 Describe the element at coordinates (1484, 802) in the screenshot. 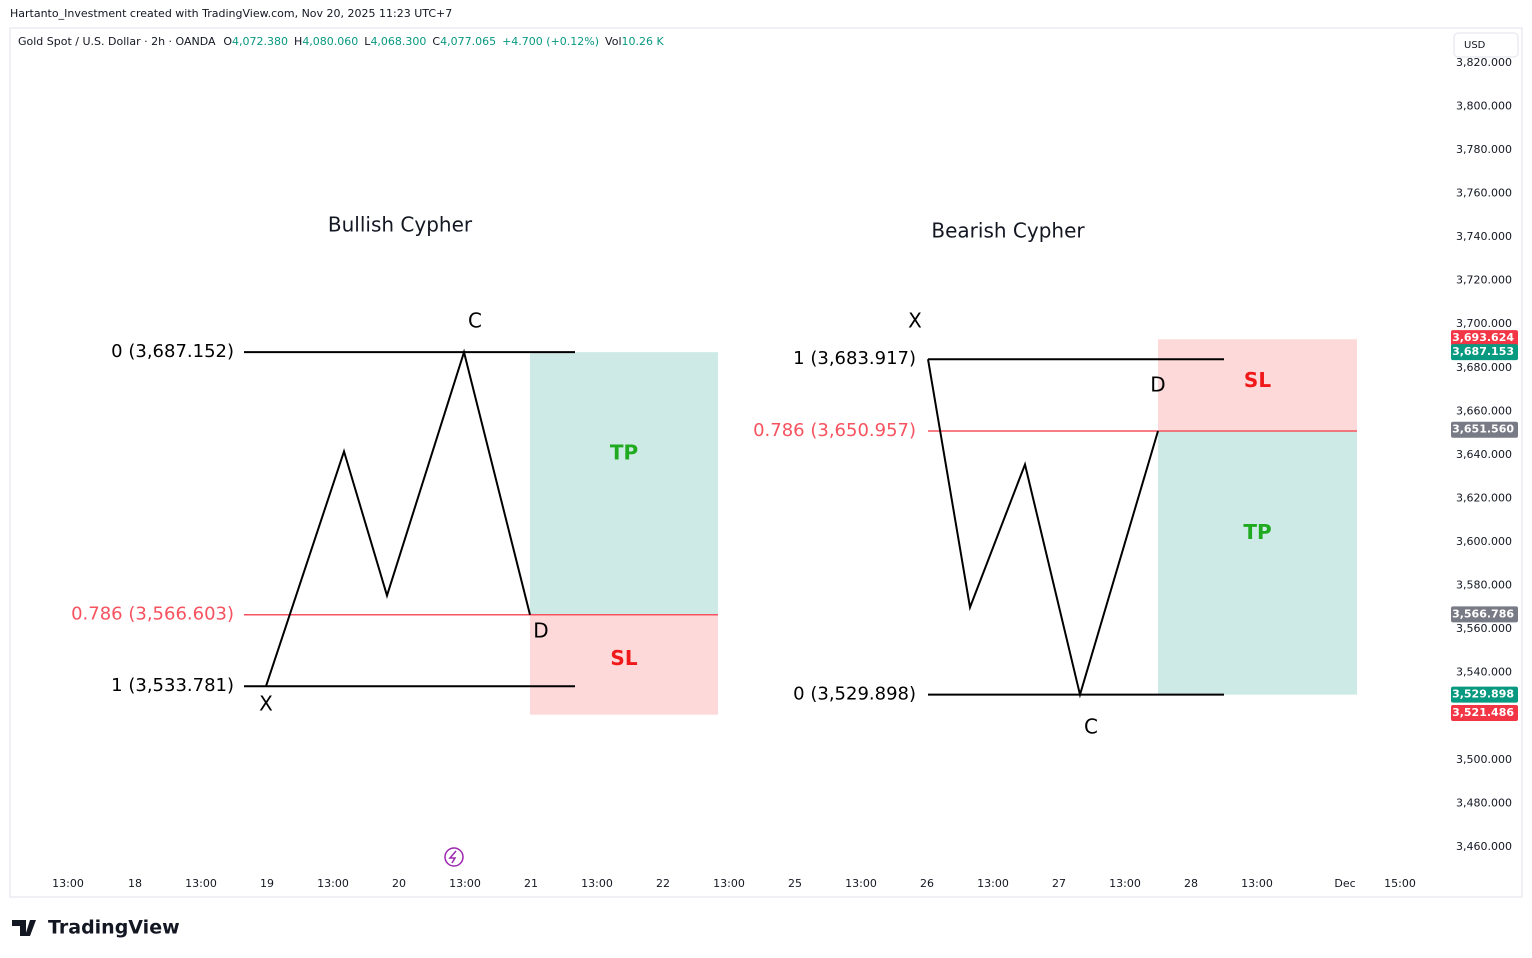

I see `y-tick-label: 3,480.000` at that location.